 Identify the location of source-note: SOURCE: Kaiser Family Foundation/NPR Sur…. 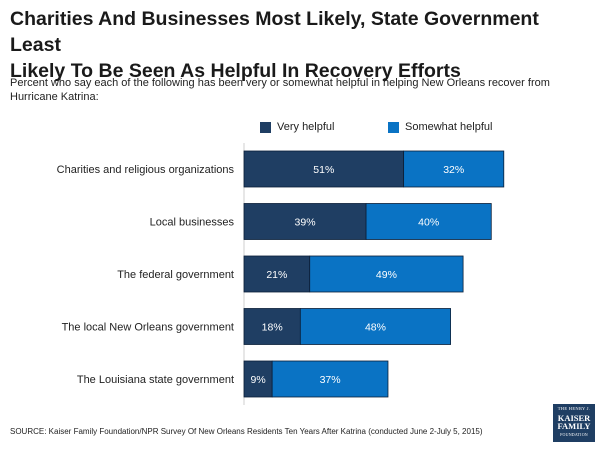
(246, 431).